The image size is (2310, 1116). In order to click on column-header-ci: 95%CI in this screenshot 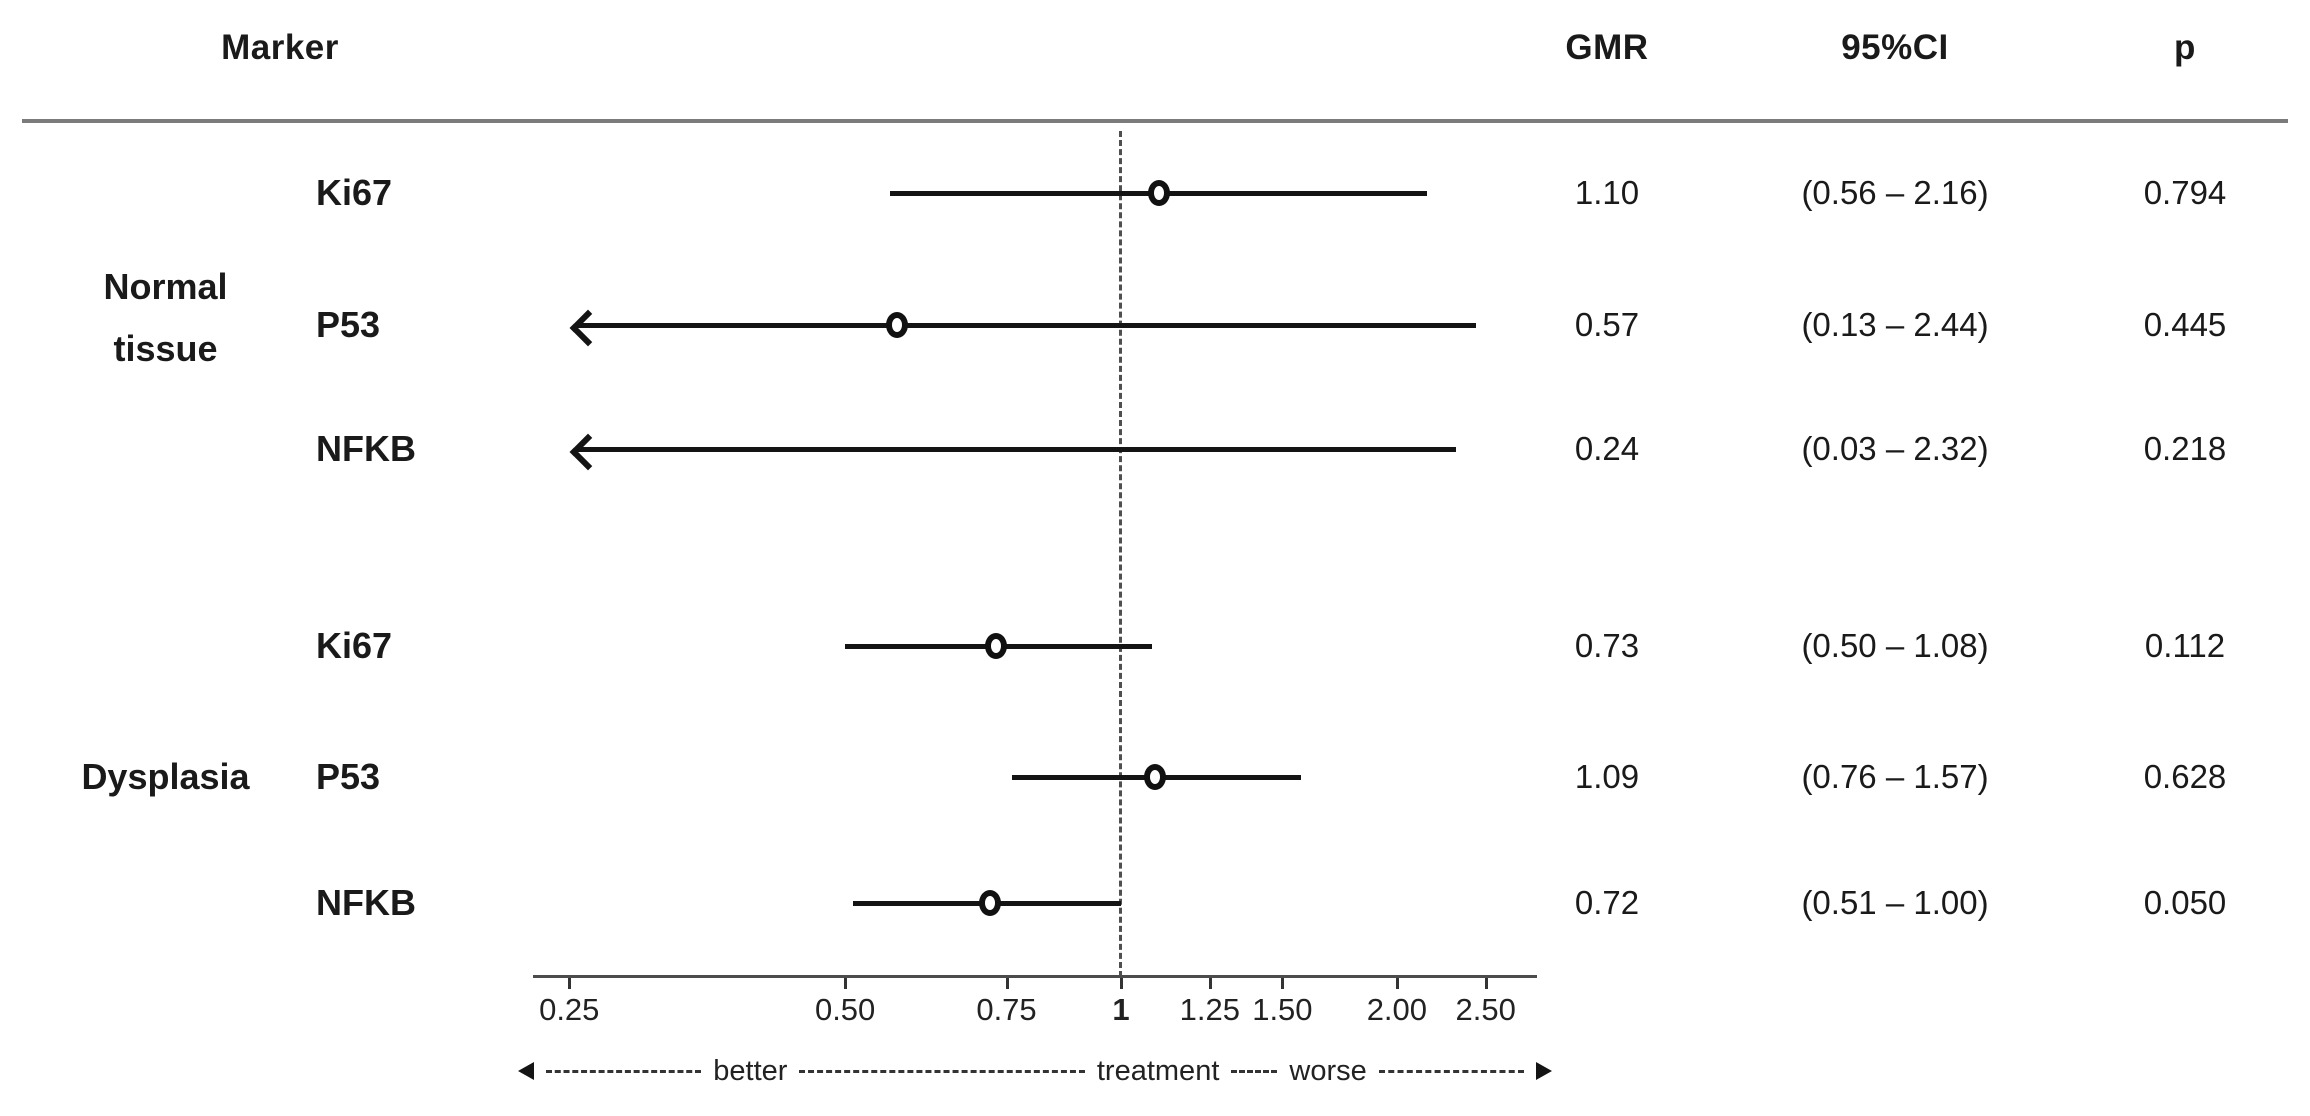, I will do `click(1895, 47)`.